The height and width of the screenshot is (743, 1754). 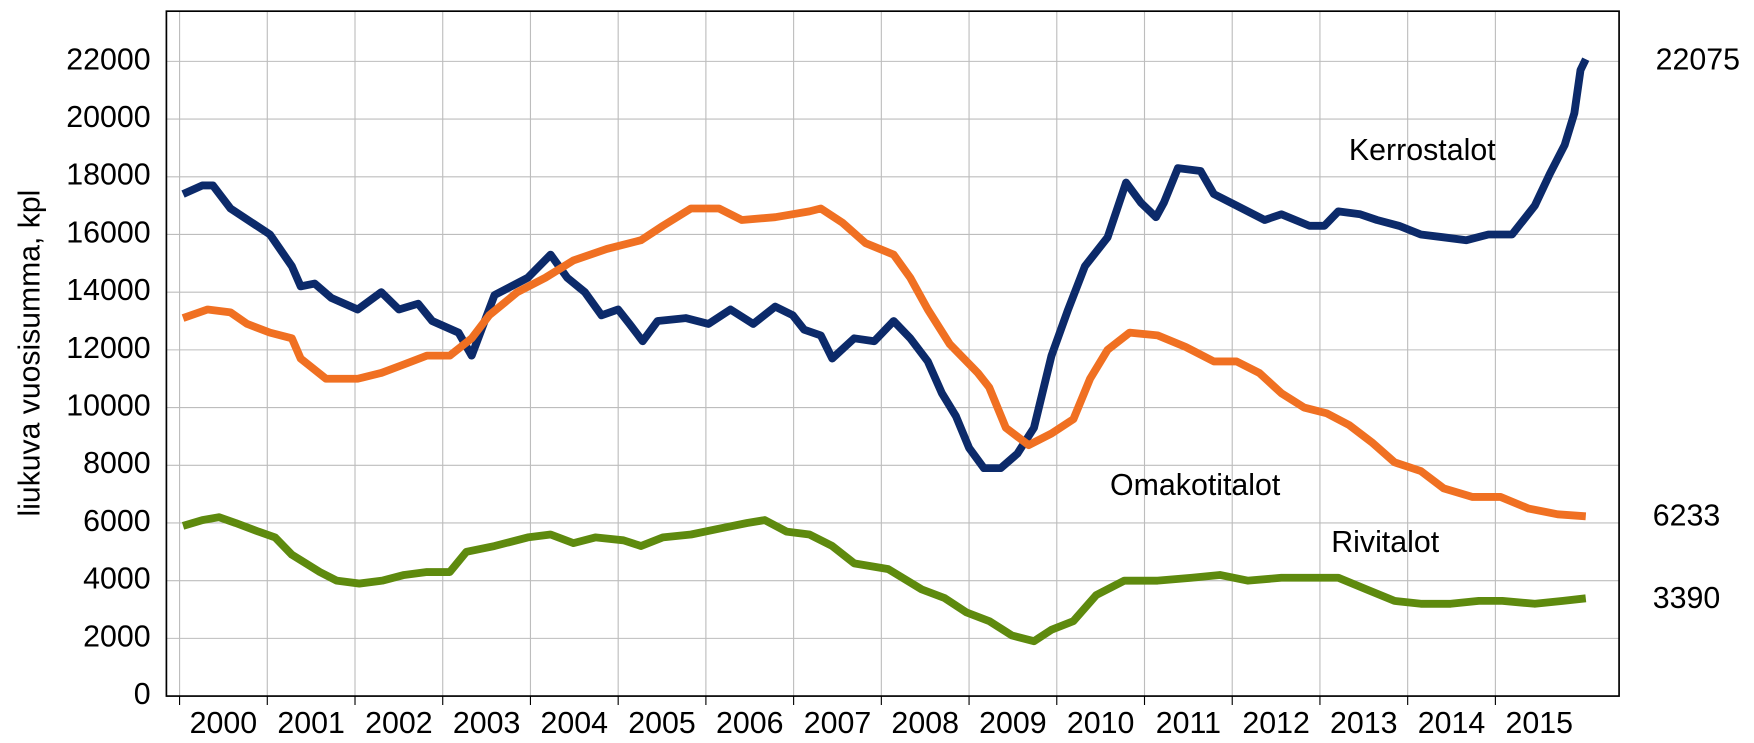 I want to click on series-label: Kerrostalot, so click(x=1422, y=150).